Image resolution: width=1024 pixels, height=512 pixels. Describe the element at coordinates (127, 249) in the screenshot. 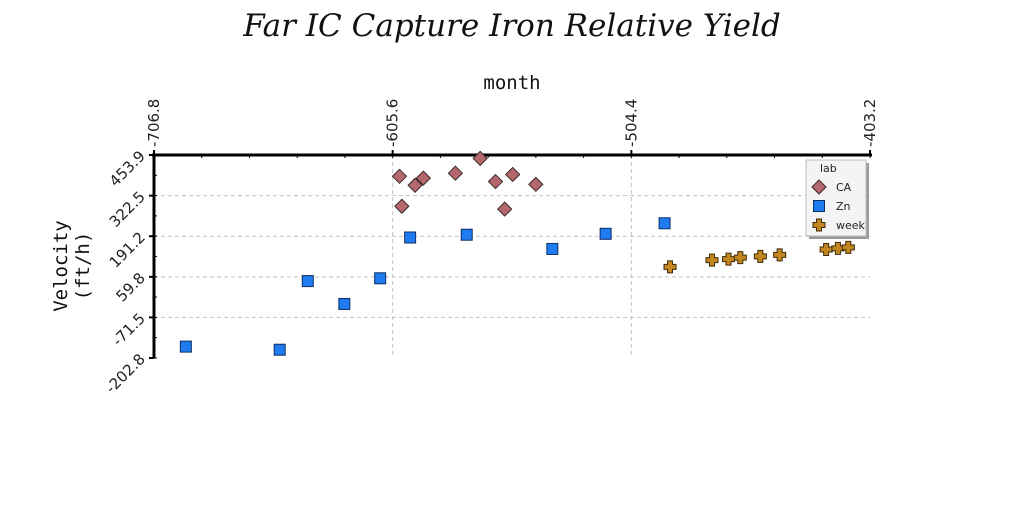

I see `y-tick-label: 191.2` at that location.